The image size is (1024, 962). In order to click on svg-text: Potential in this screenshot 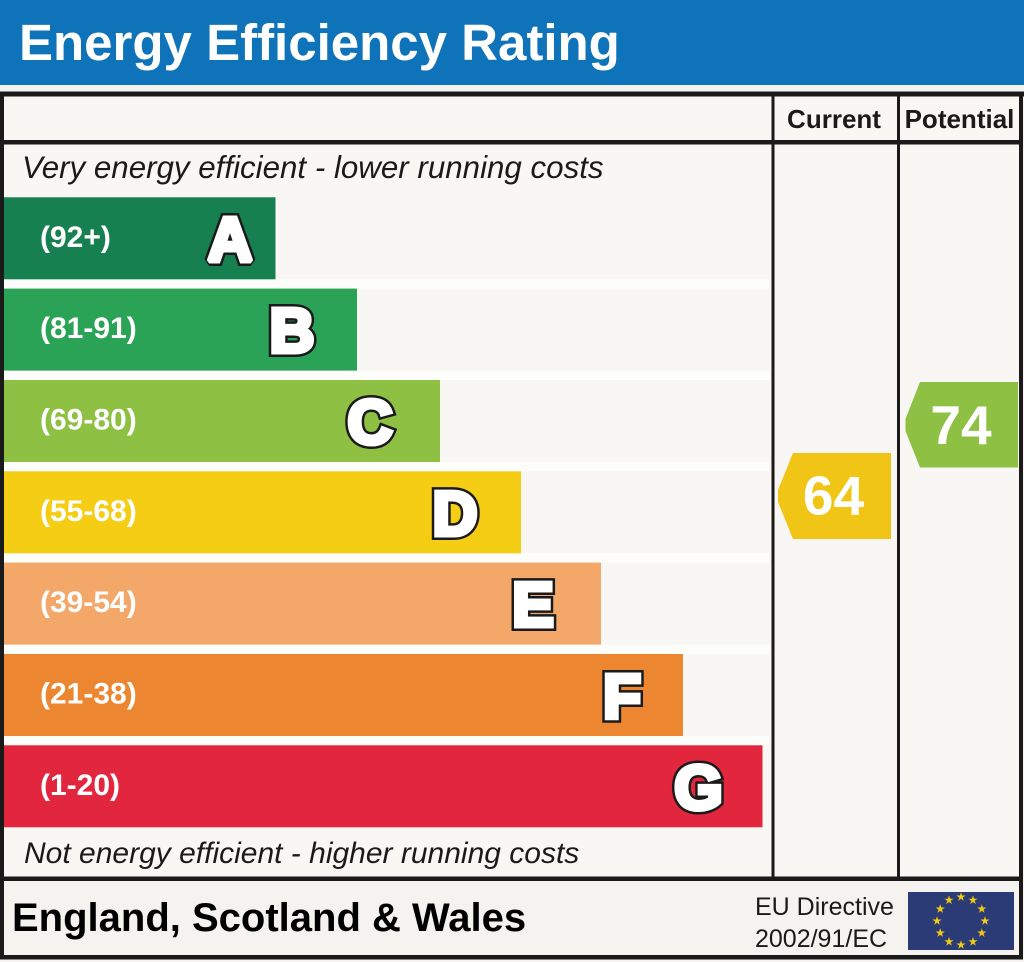, I will do `click(960, 119)`.